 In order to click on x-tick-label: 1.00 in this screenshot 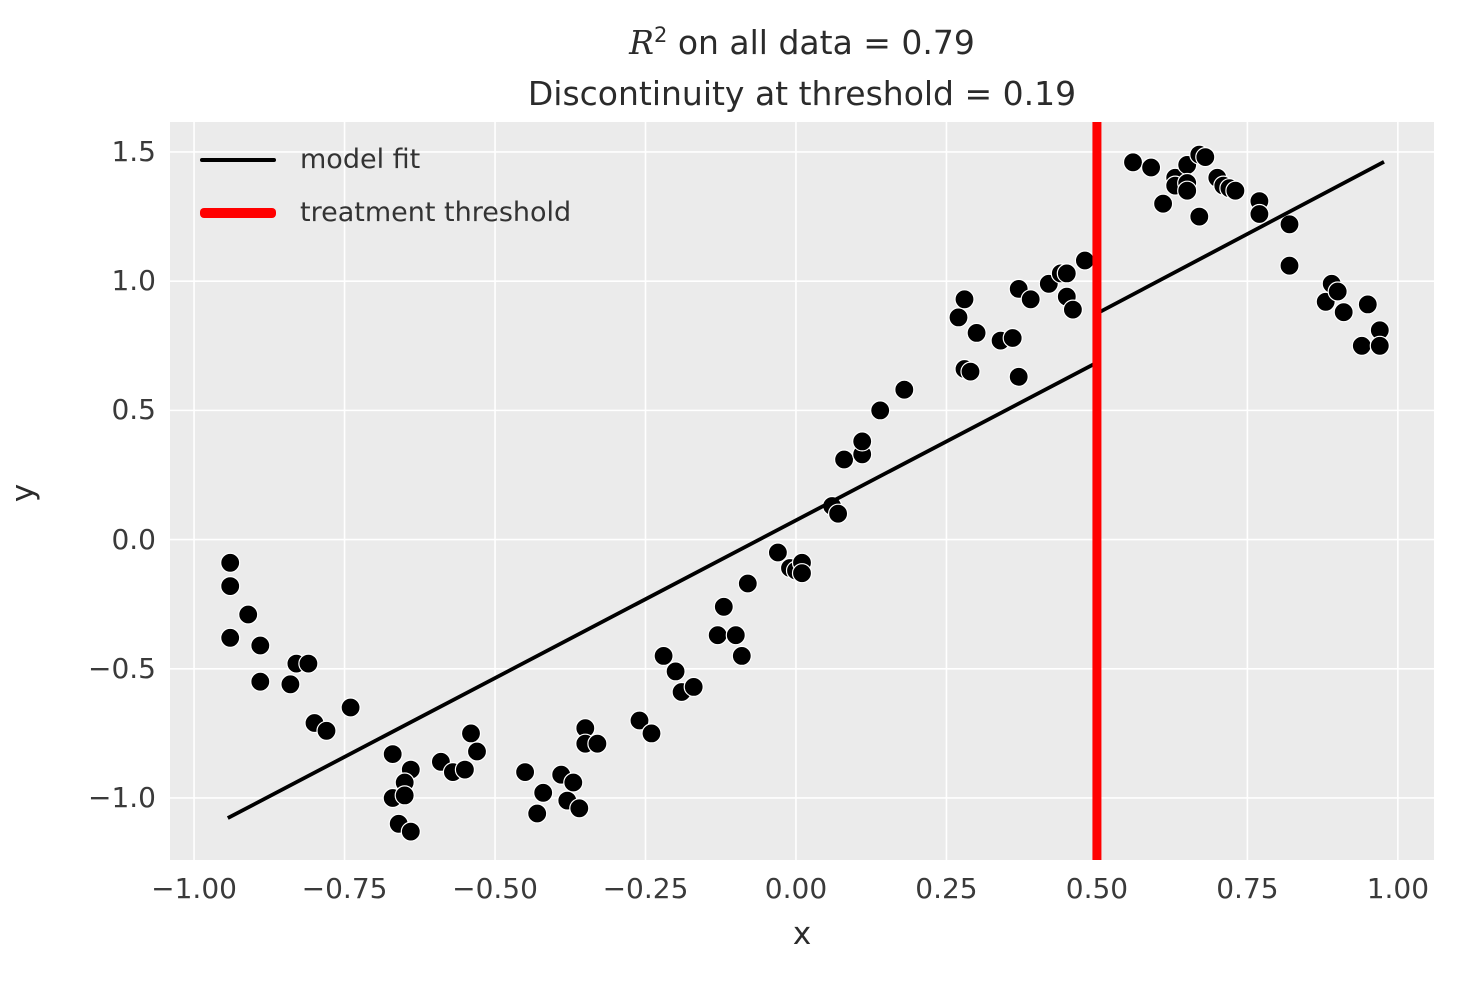, I will do `click(1398, 888)`.